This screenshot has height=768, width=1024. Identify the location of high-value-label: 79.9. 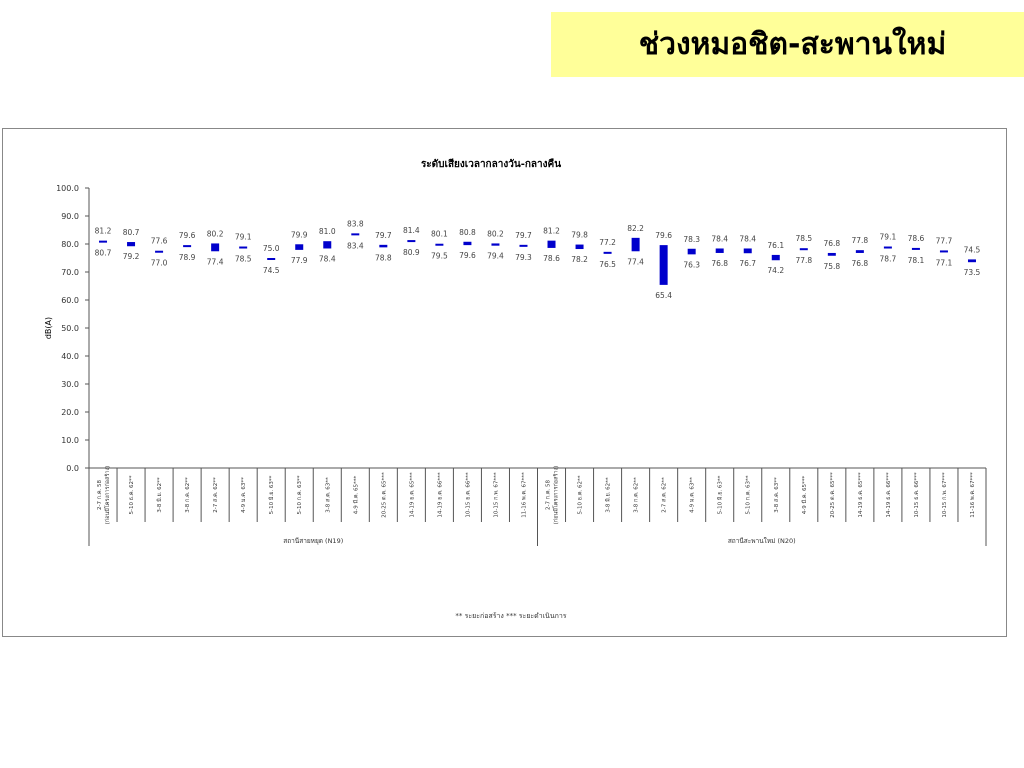
(299, 234).